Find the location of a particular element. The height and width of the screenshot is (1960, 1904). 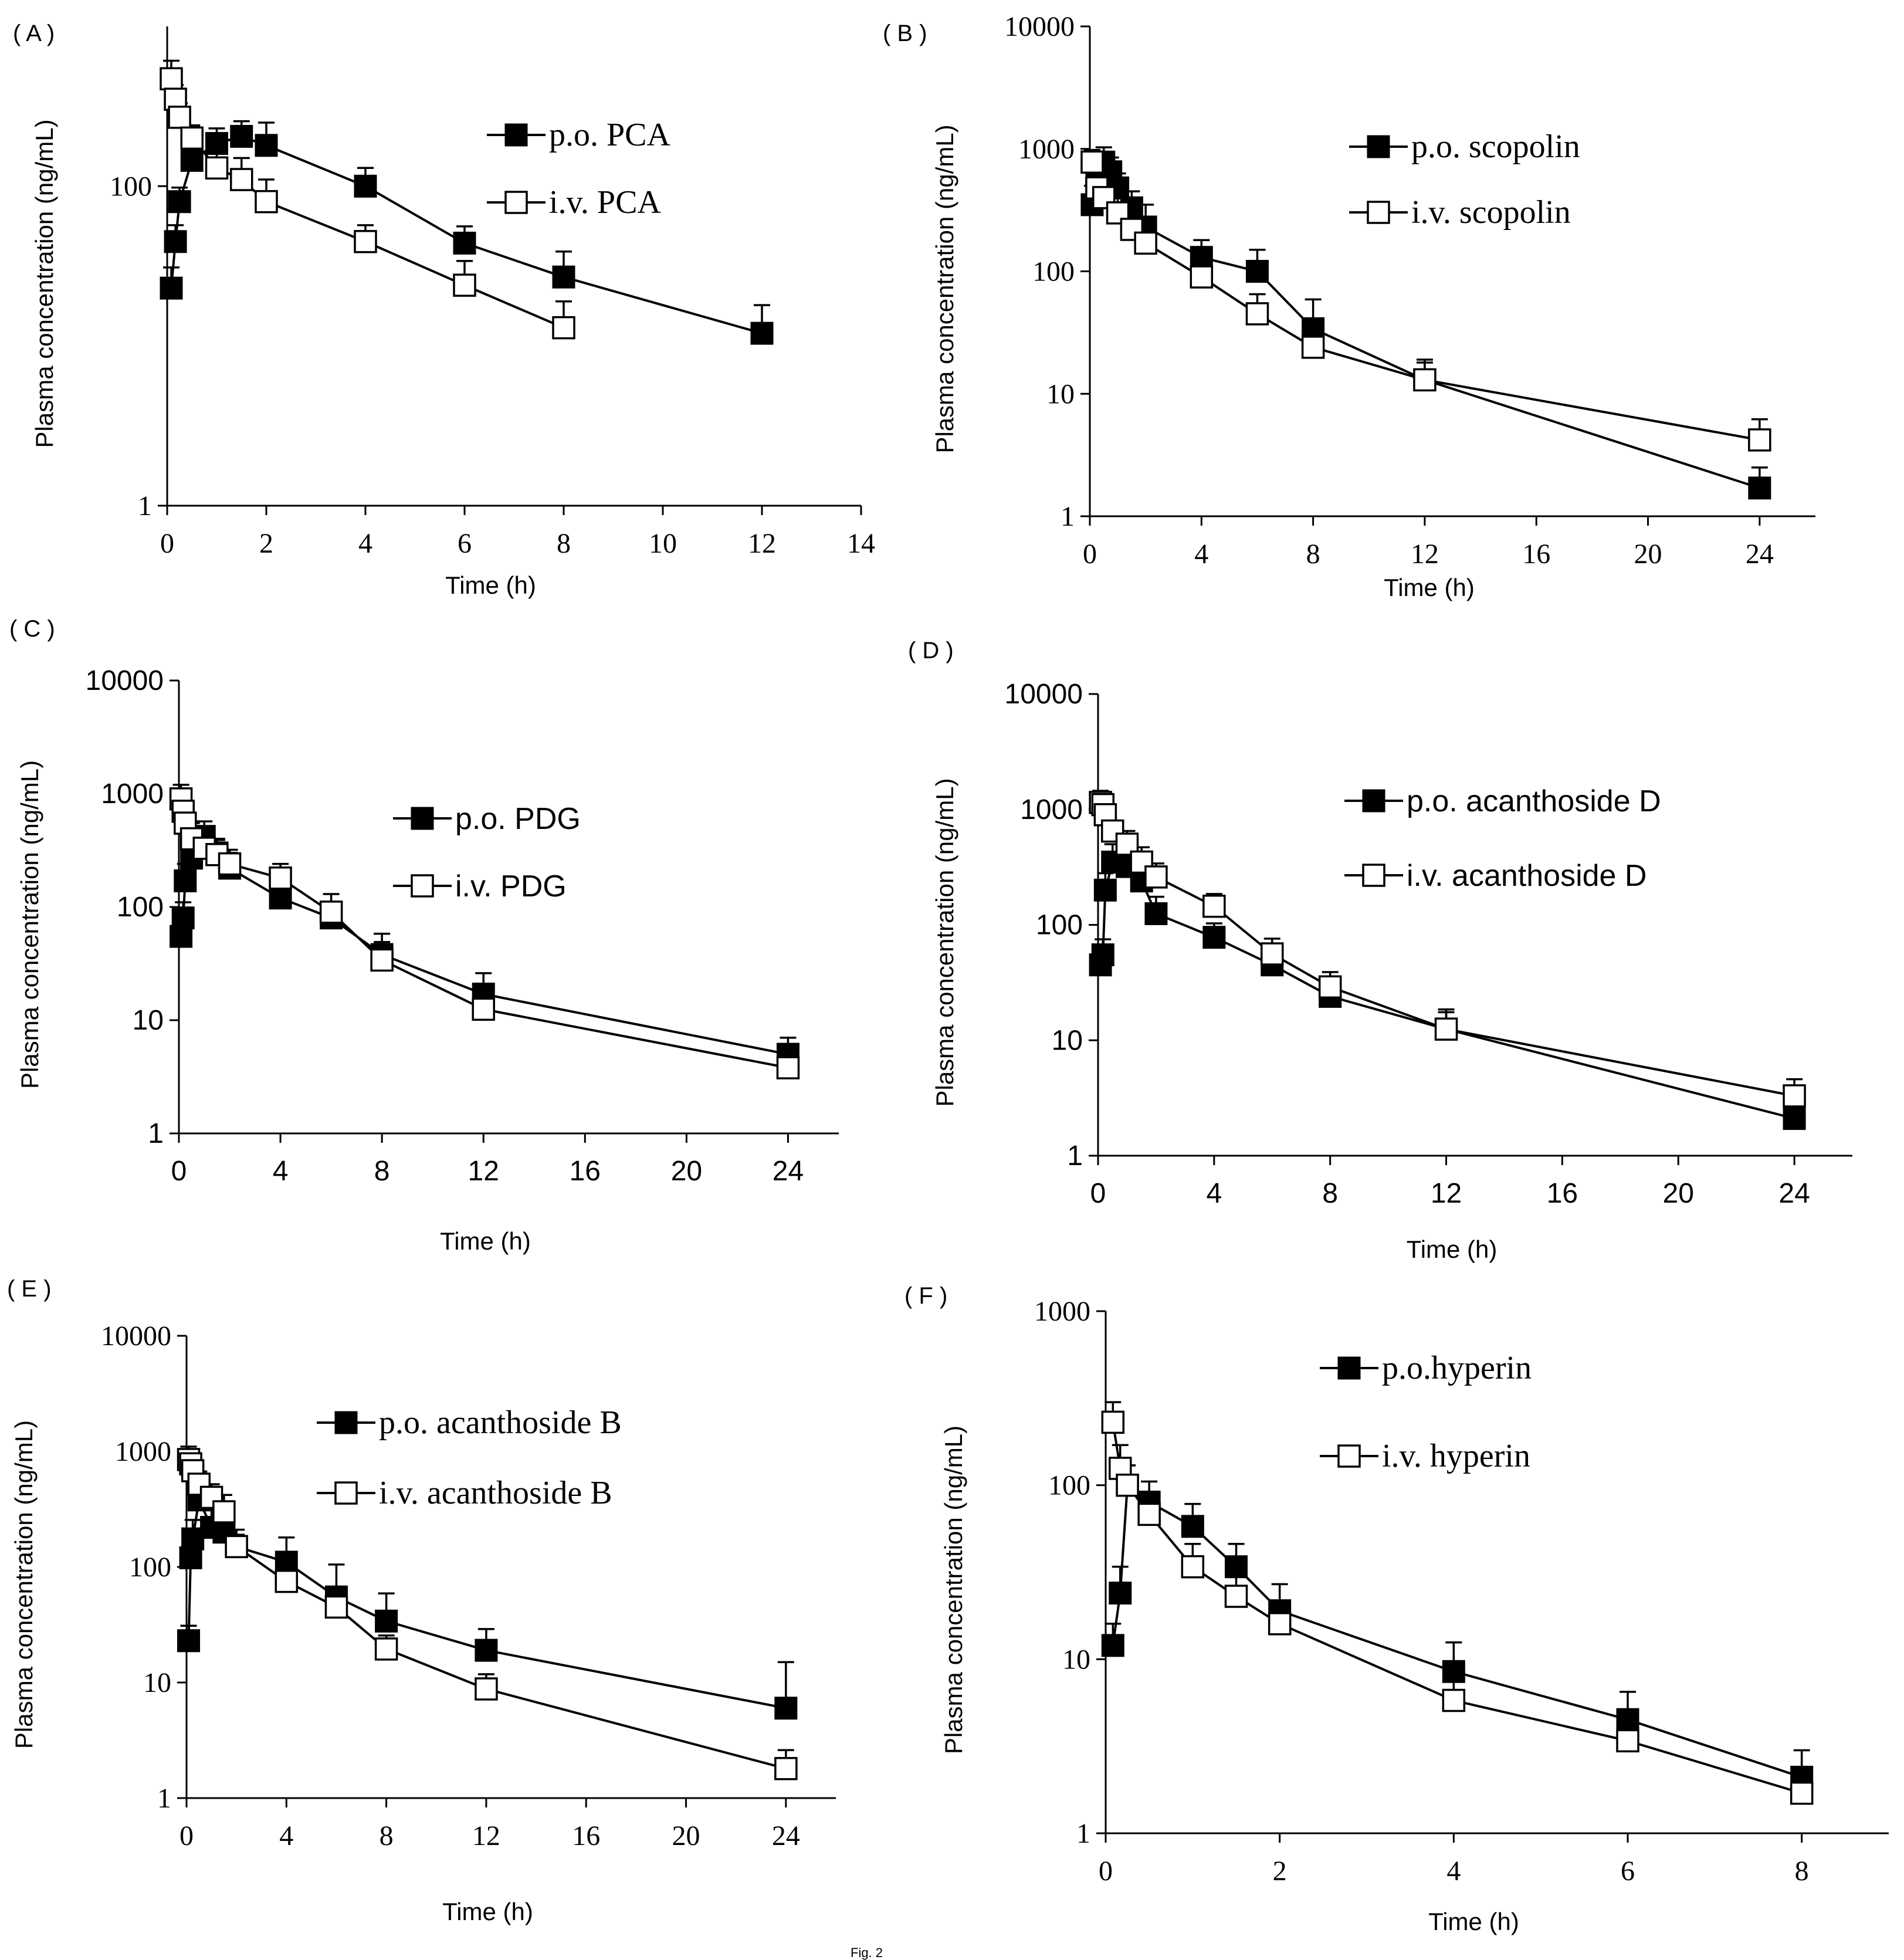

panel-label: ( B ) is located at coordinates (905, 33).